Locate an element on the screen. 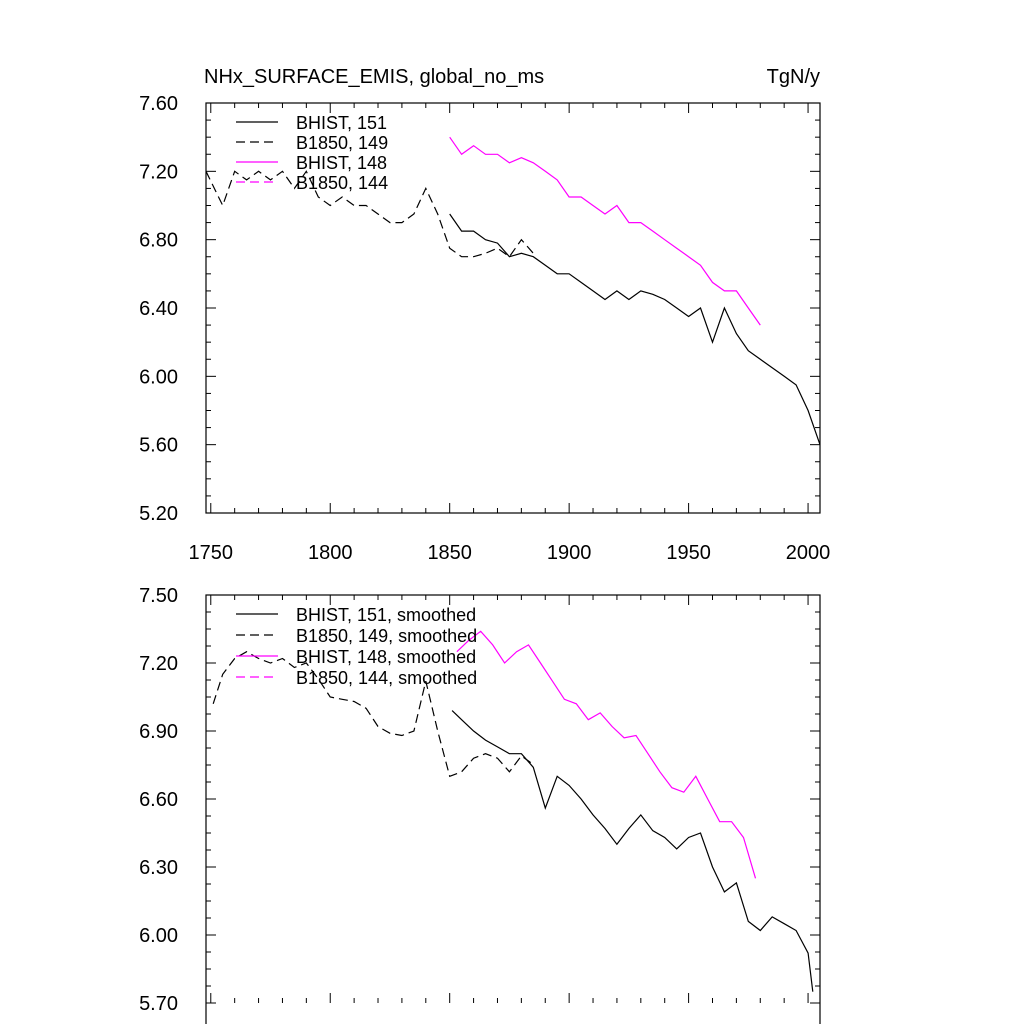 The width and height of the screenshot is (1024, 1024). y-tick-label: 5.70 is located at coordinates (158, 1004).